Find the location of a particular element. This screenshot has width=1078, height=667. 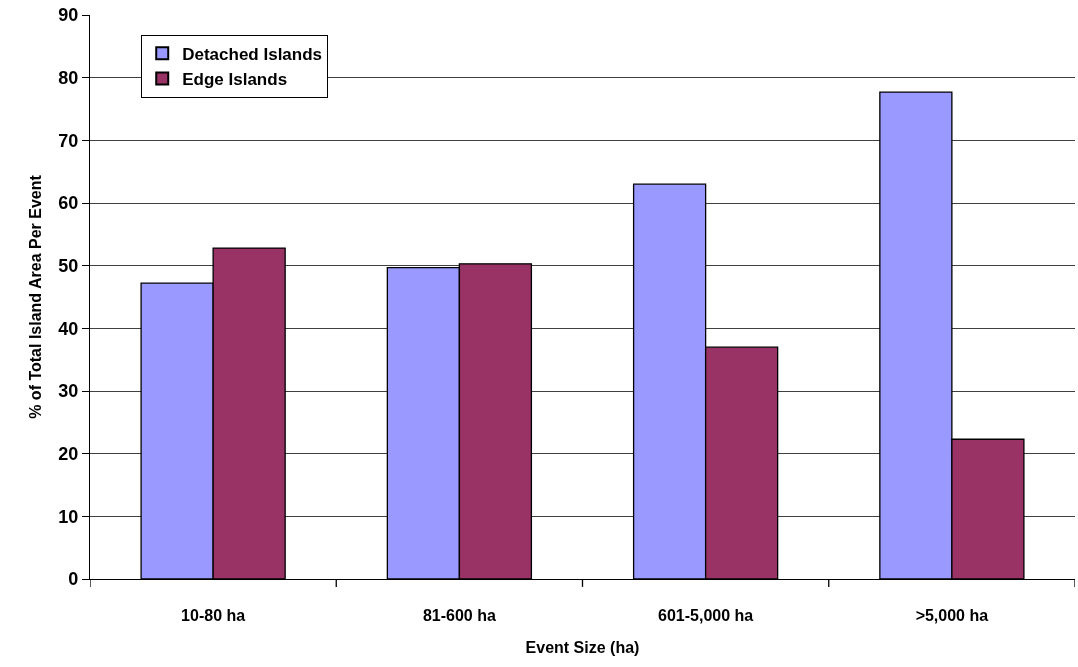

y-tick-label: 70 is located at coordinates (68, 140).